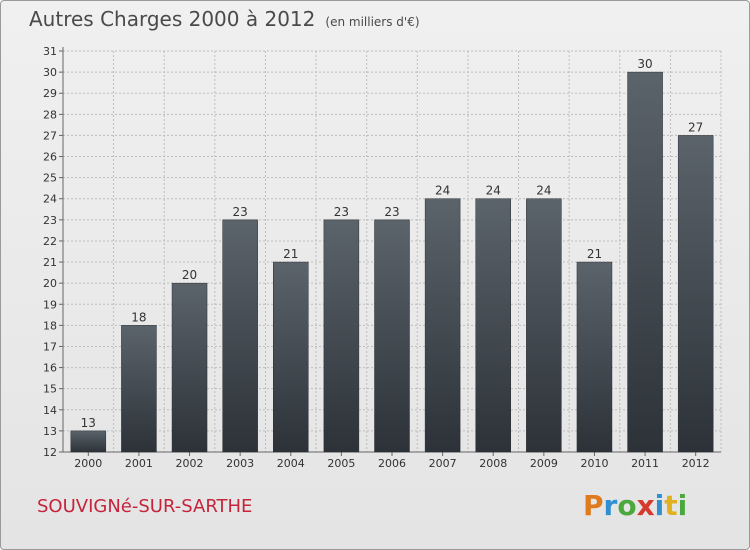  Describe the element at coordinates (696, 463) in the screenshot. I see `x-tick-label: 2012` at that location.